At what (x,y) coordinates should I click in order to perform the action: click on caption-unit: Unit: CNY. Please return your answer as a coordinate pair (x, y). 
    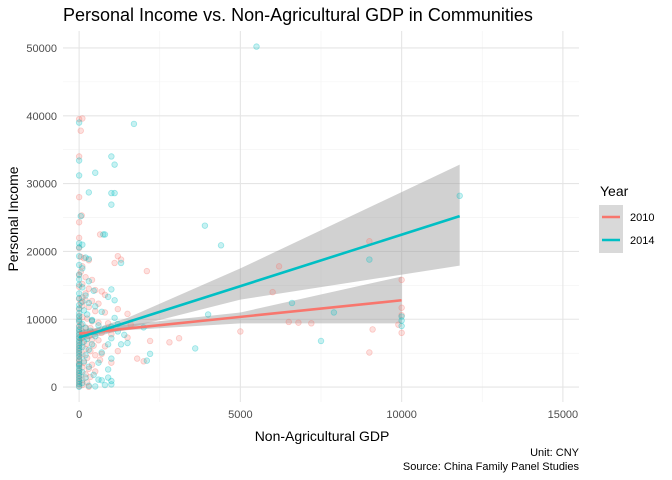
    Looking at the image, I should click on (555, 453).